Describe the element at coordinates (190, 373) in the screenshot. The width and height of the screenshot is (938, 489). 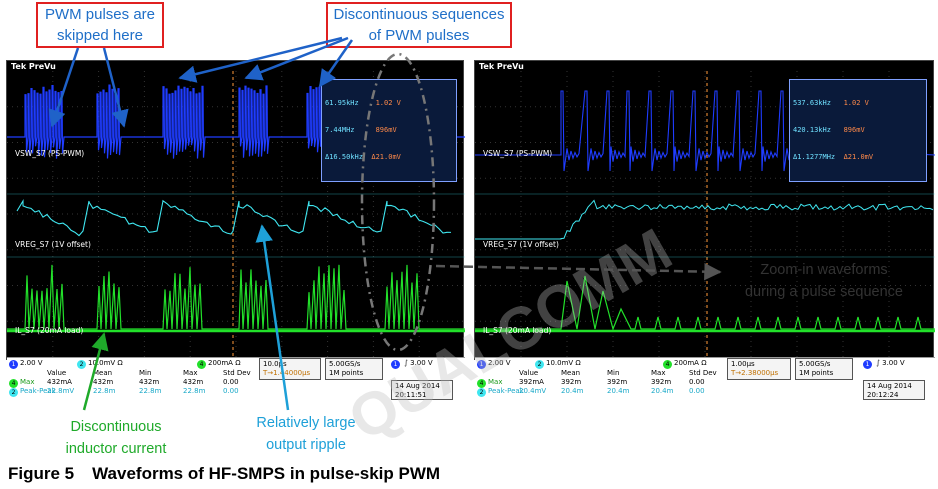
I see `left-stats-hdr-max: Max` at that location.